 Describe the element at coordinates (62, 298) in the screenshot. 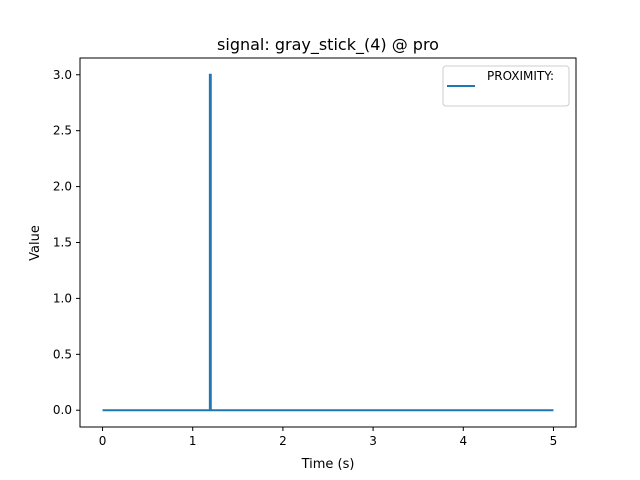

I see `y-tick-label: 1.0` at that location.